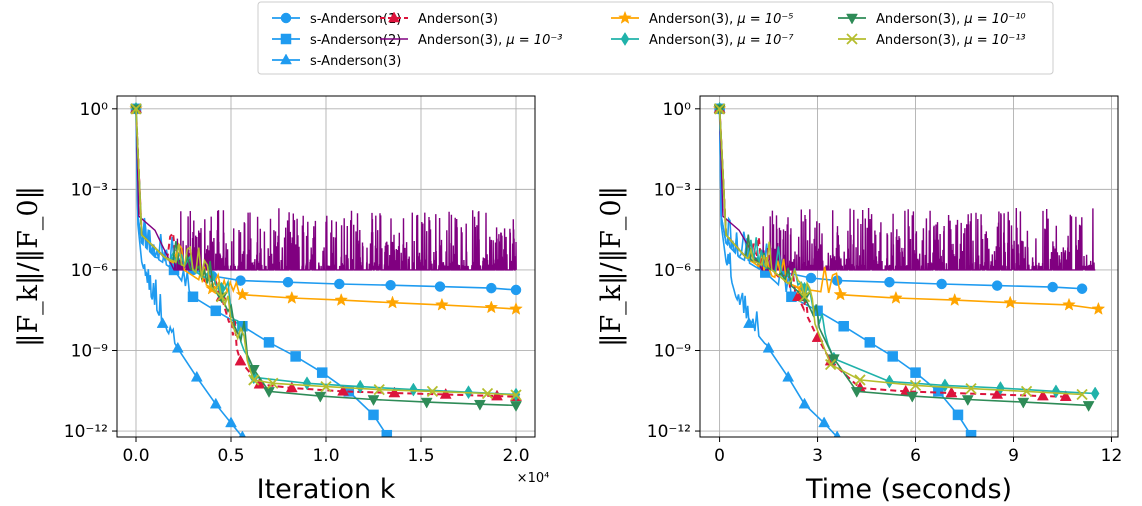  I want to click on left-x-tick-label-3: 1.5, so click(420, 456).